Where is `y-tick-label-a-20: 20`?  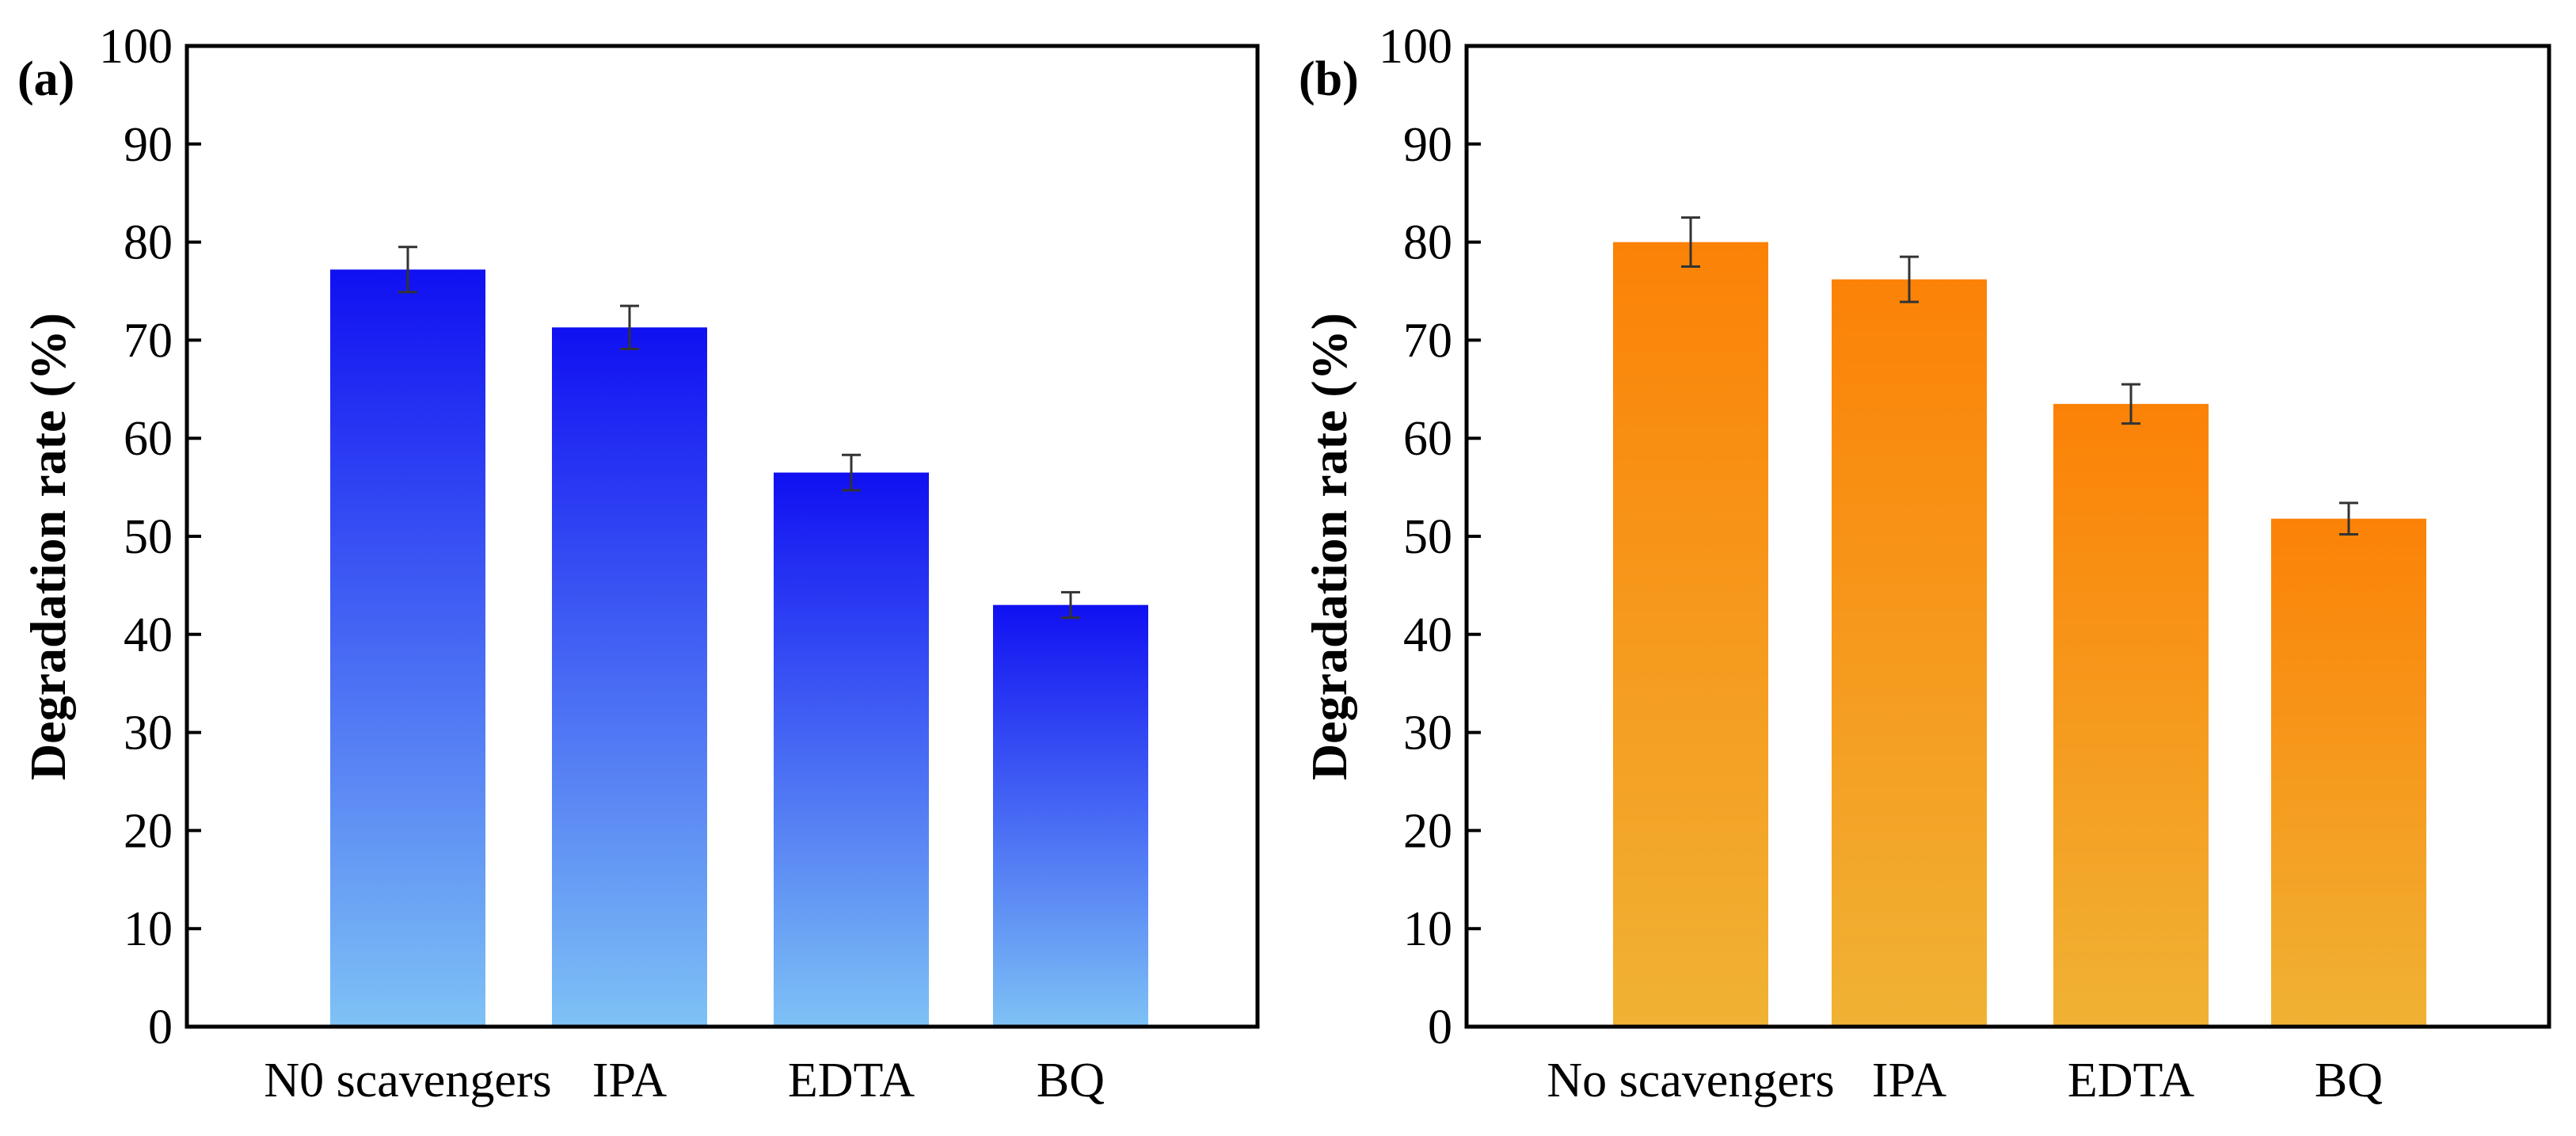 y-tick-label-a-20: 20 is located at coordinates (148, 831).